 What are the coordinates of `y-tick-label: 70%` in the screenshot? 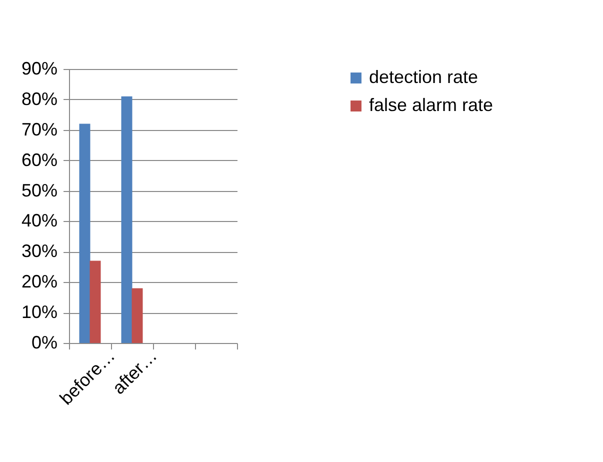 It's located at (39, 129).